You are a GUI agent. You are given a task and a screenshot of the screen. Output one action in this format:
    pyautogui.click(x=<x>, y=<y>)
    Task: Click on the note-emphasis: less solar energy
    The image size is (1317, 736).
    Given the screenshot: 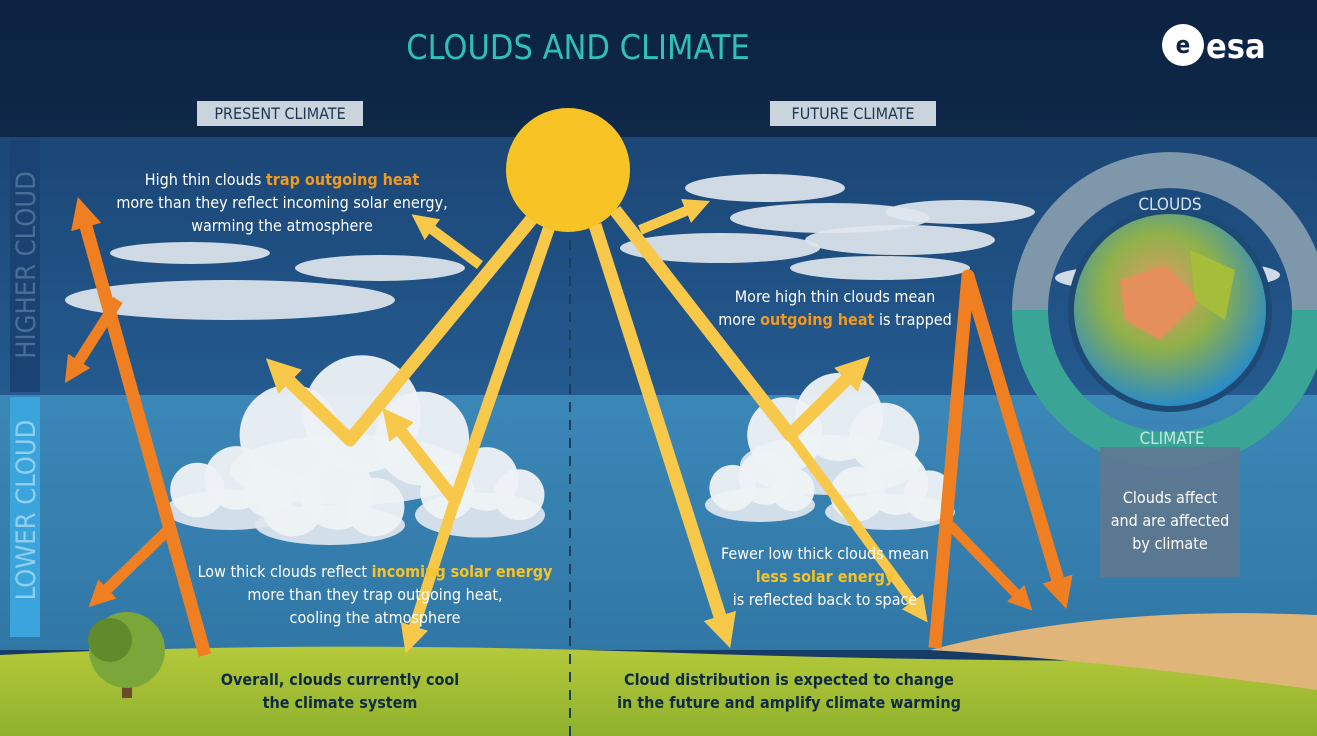 What is the action you would take?
    pyautogui.click(x=825, y=576)
    